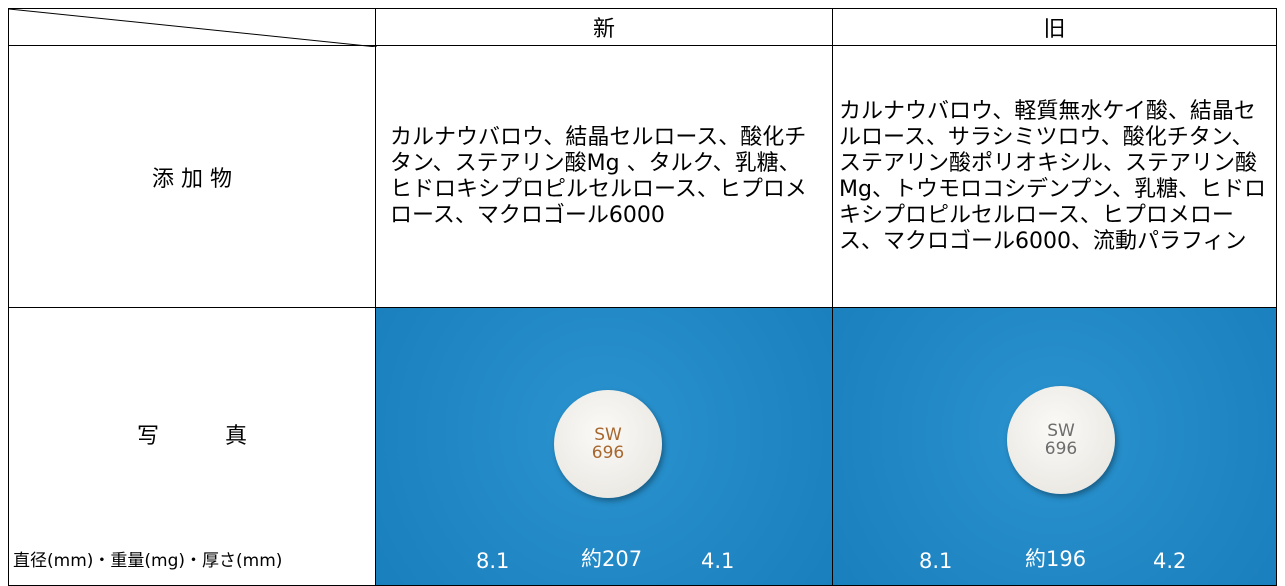  I want to click on thickness: 4.2, so click(1170, 561).